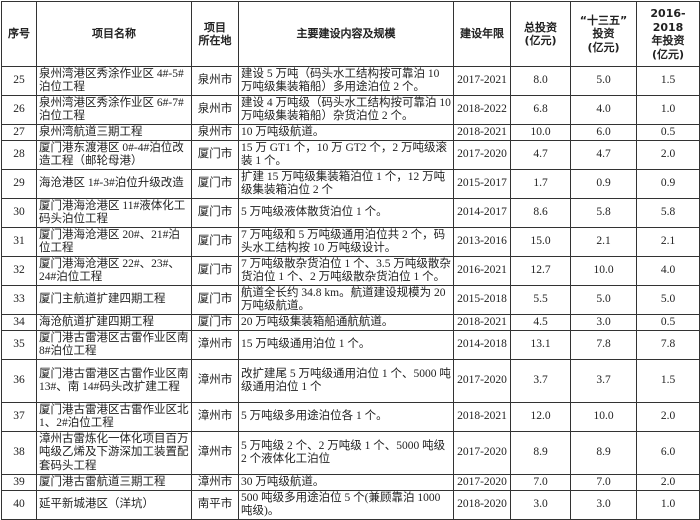 The width and height of the screenshot is (700, 520). Describe the element at coordinates (346, 81) in the screenshot. I see `project-content: 建设 5 万吨（码头水工结构按可靠泊 10 万吨级集装箱船）多用途泊位 2 个。` at that location.